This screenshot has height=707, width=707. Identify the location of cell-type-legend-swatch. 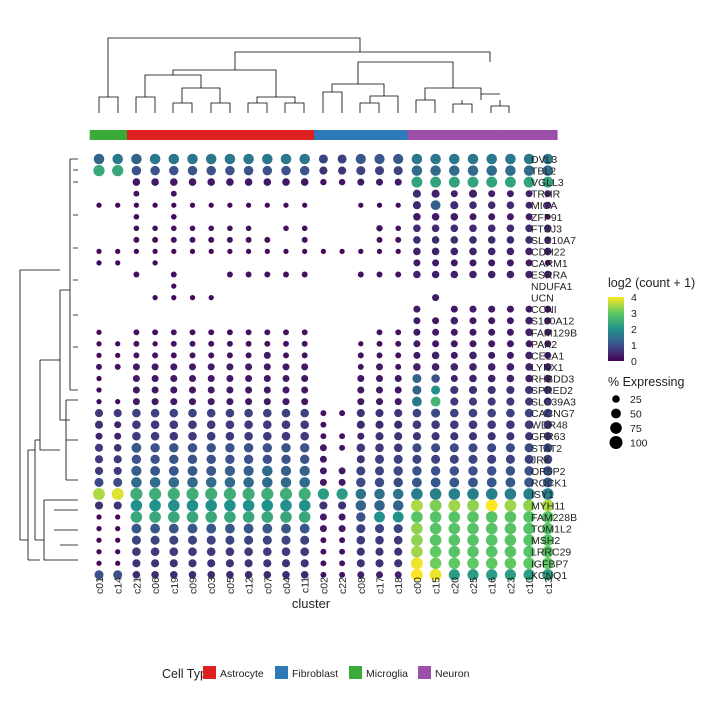
(424, 672).